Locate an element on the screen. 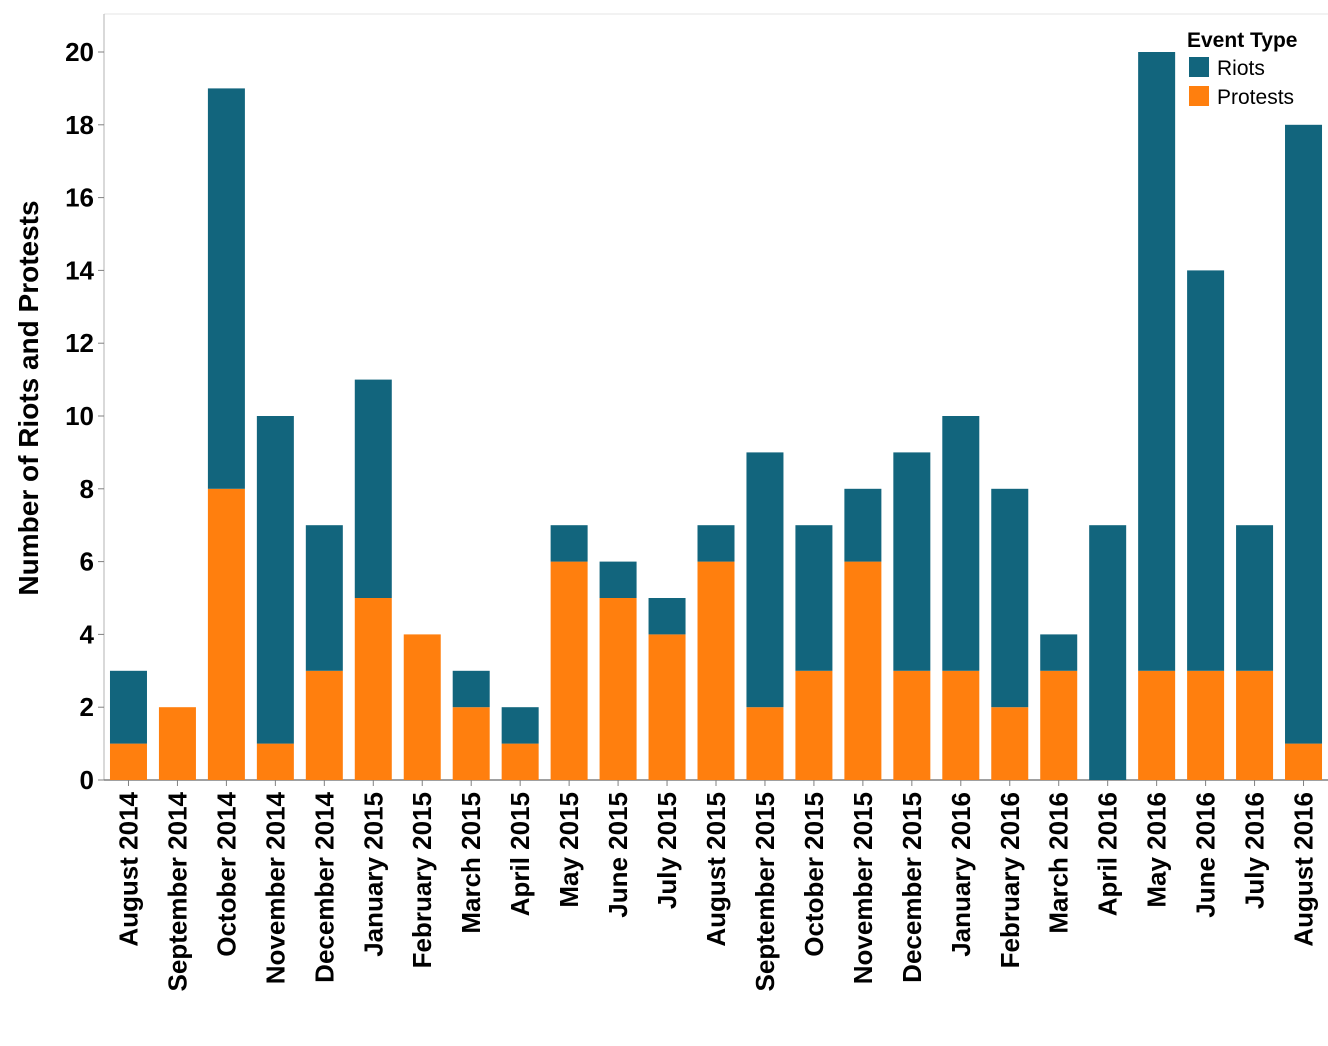 Image resolution: width=1328 pixels, height=1046 pixels. y-tick-label: 4 is located at coordinates (87, 634).